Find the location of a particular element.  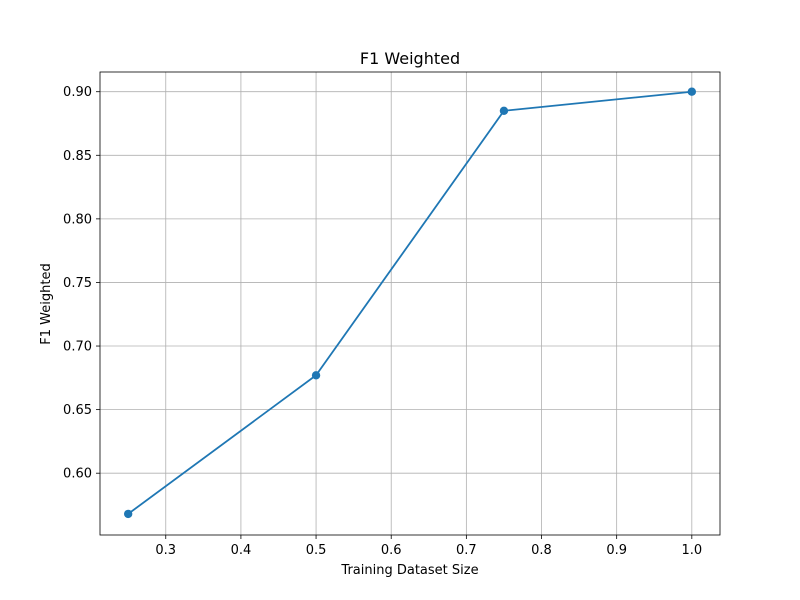

y-tick-label: 0.75 is located at coordinates (77, 283).